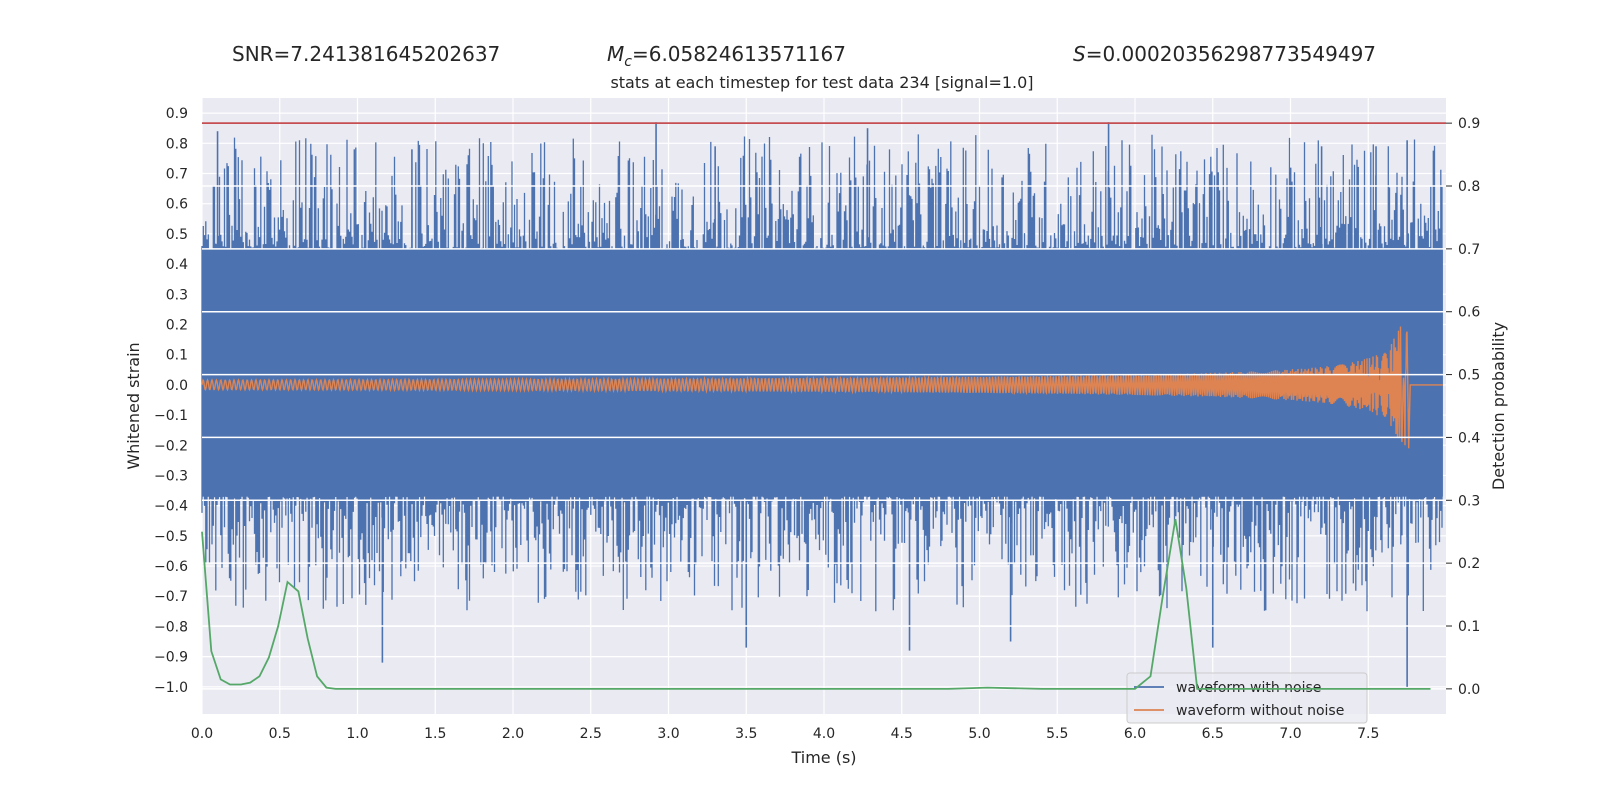 Image resolution: width=1600 pixels, height=800 pixels. What do you see at coordinates (1469, 124) in the screenshot?
I see `y2-tick-label: 0.9` at bounding box center [1469, 124].